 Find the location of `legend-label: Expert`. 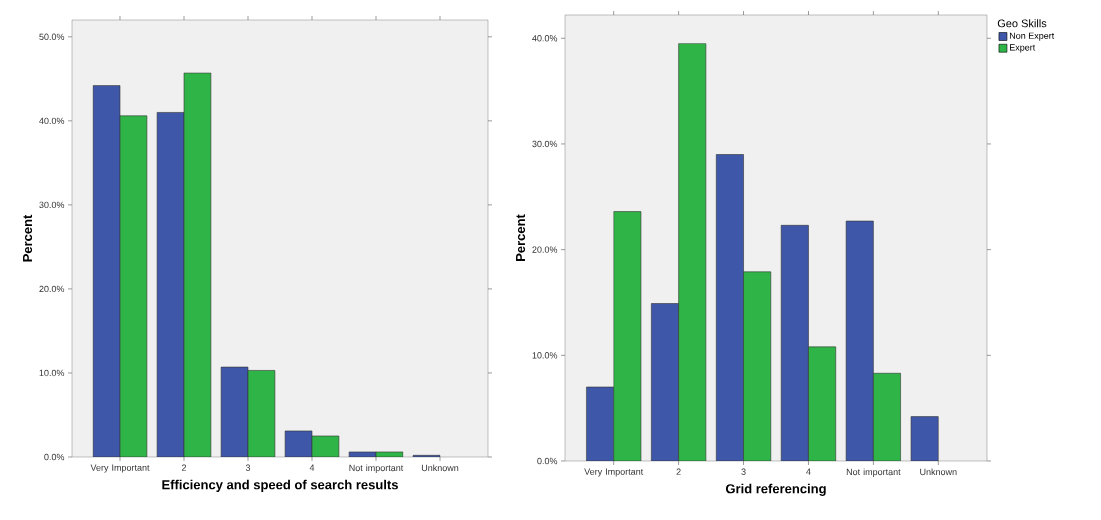

legend-label: Expert is located at coordinates (1022, 48).